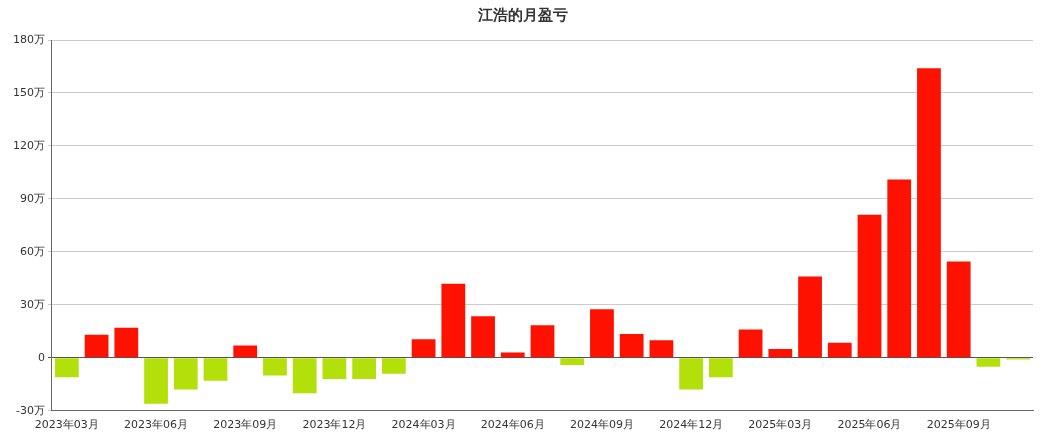  What do you see at coordinates (869, 425) in the screenshot?
I see `x-tick-label: 2025年06月` at bounding box center [869, 425].